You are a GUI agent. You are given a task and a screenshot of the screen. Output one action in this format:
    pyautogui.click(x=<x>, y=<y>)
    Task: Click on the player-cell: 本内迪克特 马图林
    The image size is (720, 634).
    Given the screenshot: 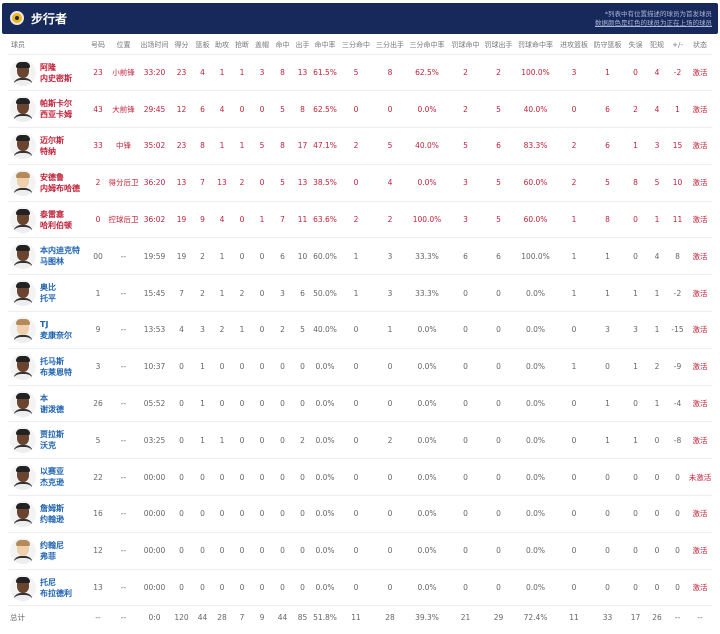 What is the action you would take?
    pyautogui.click(x=48, y=256)
    